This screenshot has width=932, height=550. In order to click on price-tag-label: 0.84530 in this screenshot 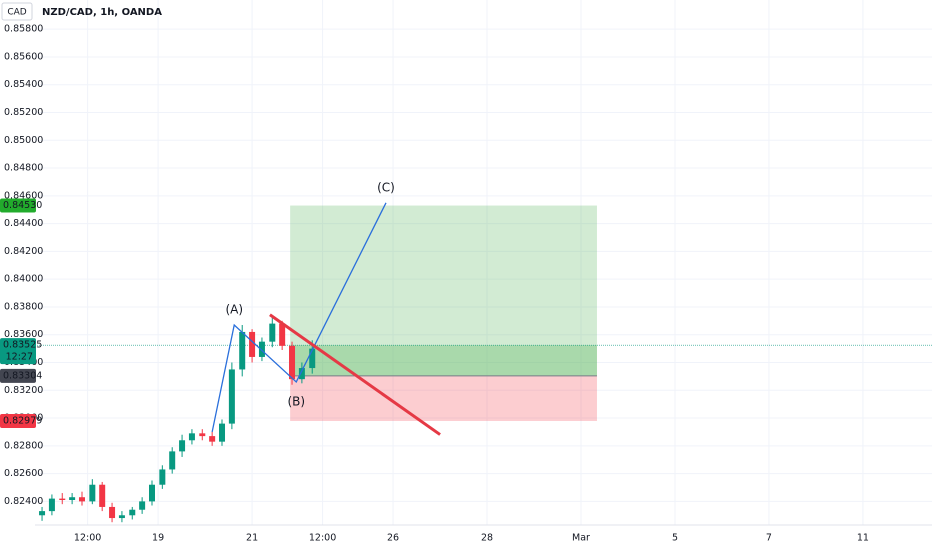, I will do `click(22, 205)`.